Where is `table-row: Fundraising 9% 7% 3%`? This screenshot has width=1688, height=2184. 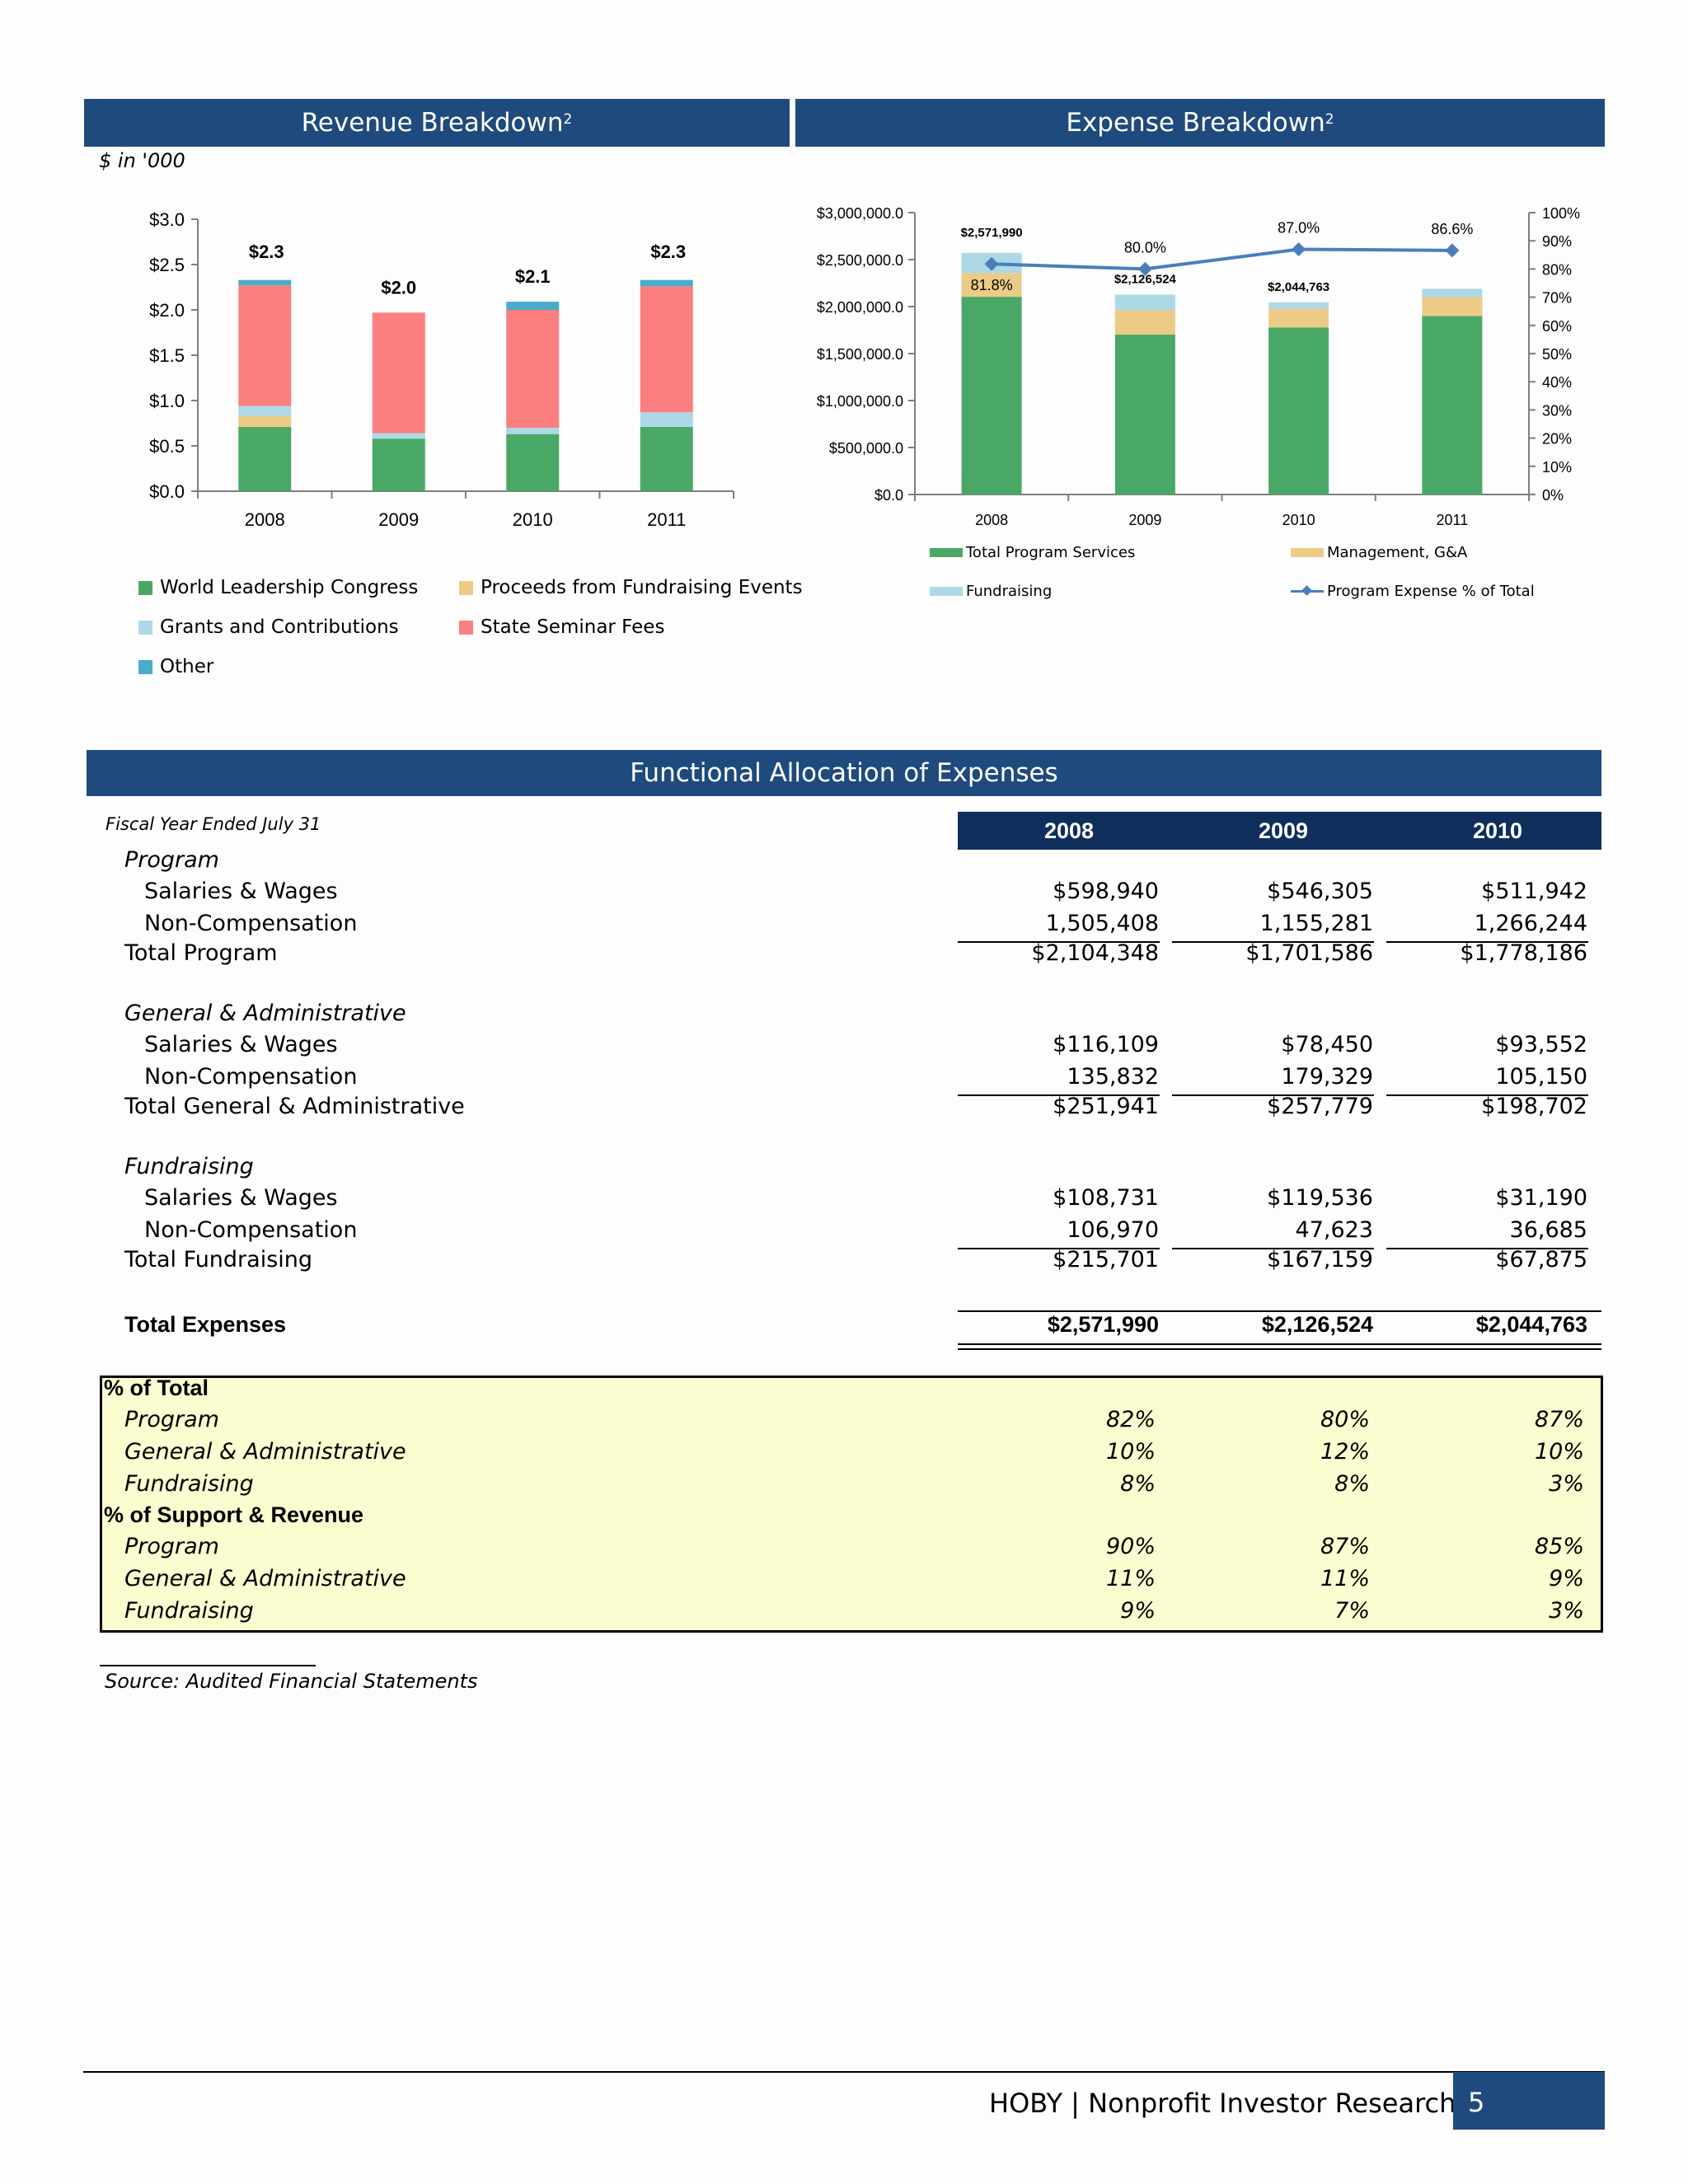
table-row: Fundraising 9% 7% 3% is located at coordinates (844, 1613).